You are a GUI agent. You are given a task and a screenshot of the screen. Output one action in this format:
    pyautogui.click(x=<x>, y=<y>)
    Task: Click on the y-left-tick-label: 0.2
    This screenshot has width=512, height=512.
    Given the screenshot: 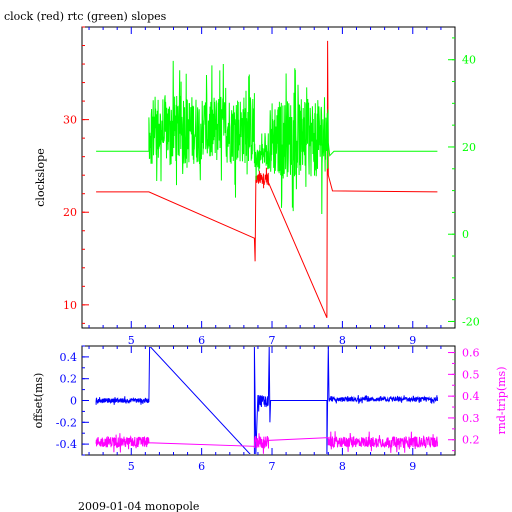 What is the action you would take?
    pyautogui.click(x=69, y=379)
    